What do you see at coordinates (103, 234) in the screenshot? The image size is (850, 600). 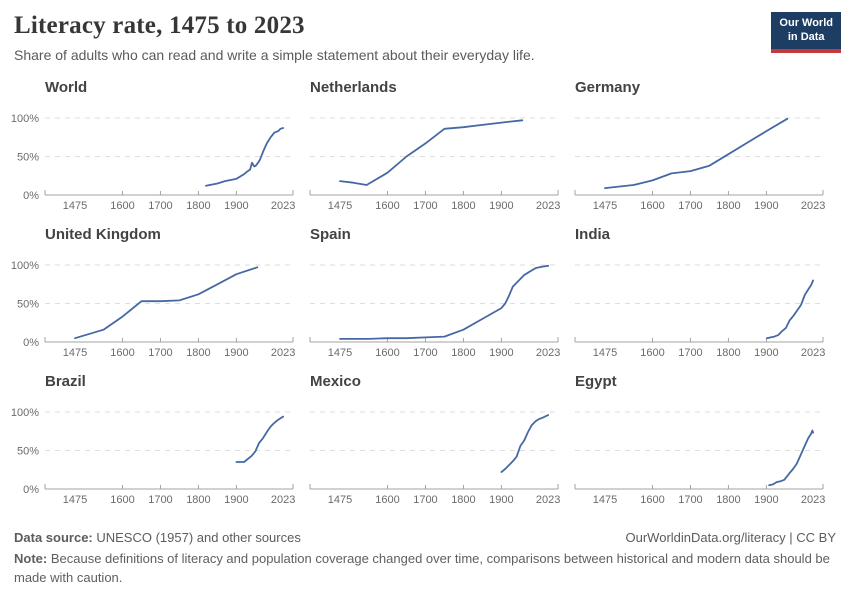 I see `facet-title: United Kingdom` at bounding box center [103, 234].